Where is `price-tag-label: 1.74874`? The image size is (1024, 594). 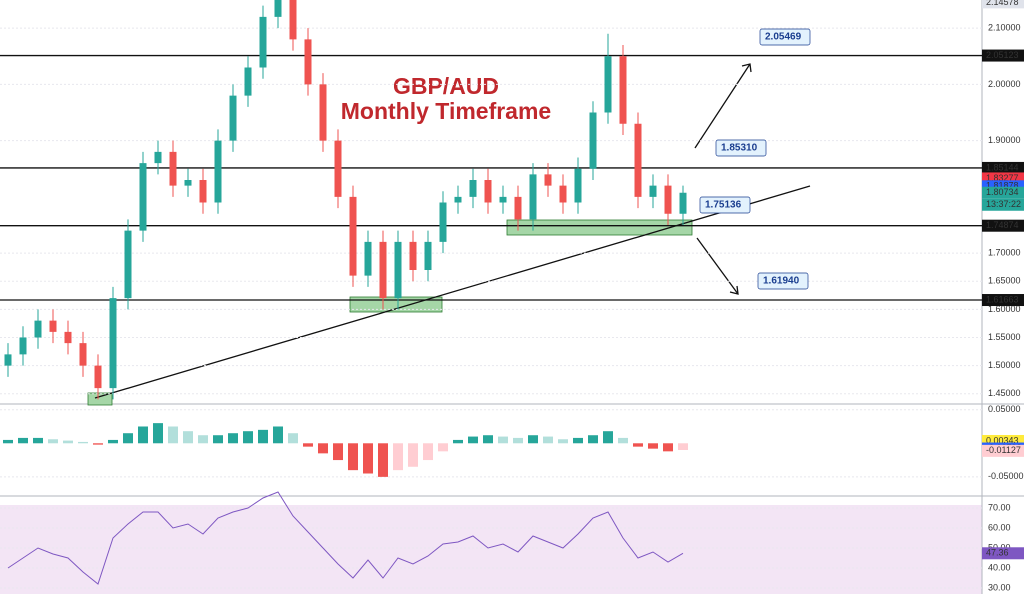 price-tag-label: 1.74874 is located at coordinates (1002, 225).